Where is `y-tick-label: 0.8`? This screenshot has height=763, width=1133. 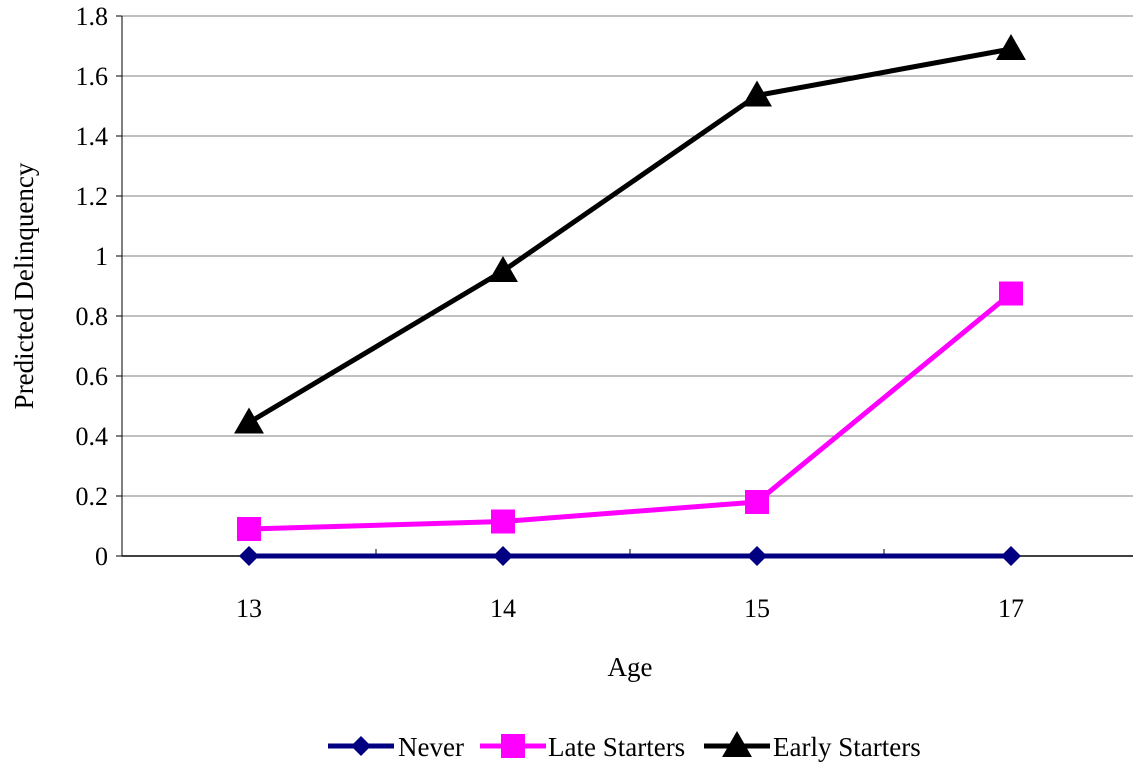 y-tick-label: 0.8 is located at coordinates (92, 316).